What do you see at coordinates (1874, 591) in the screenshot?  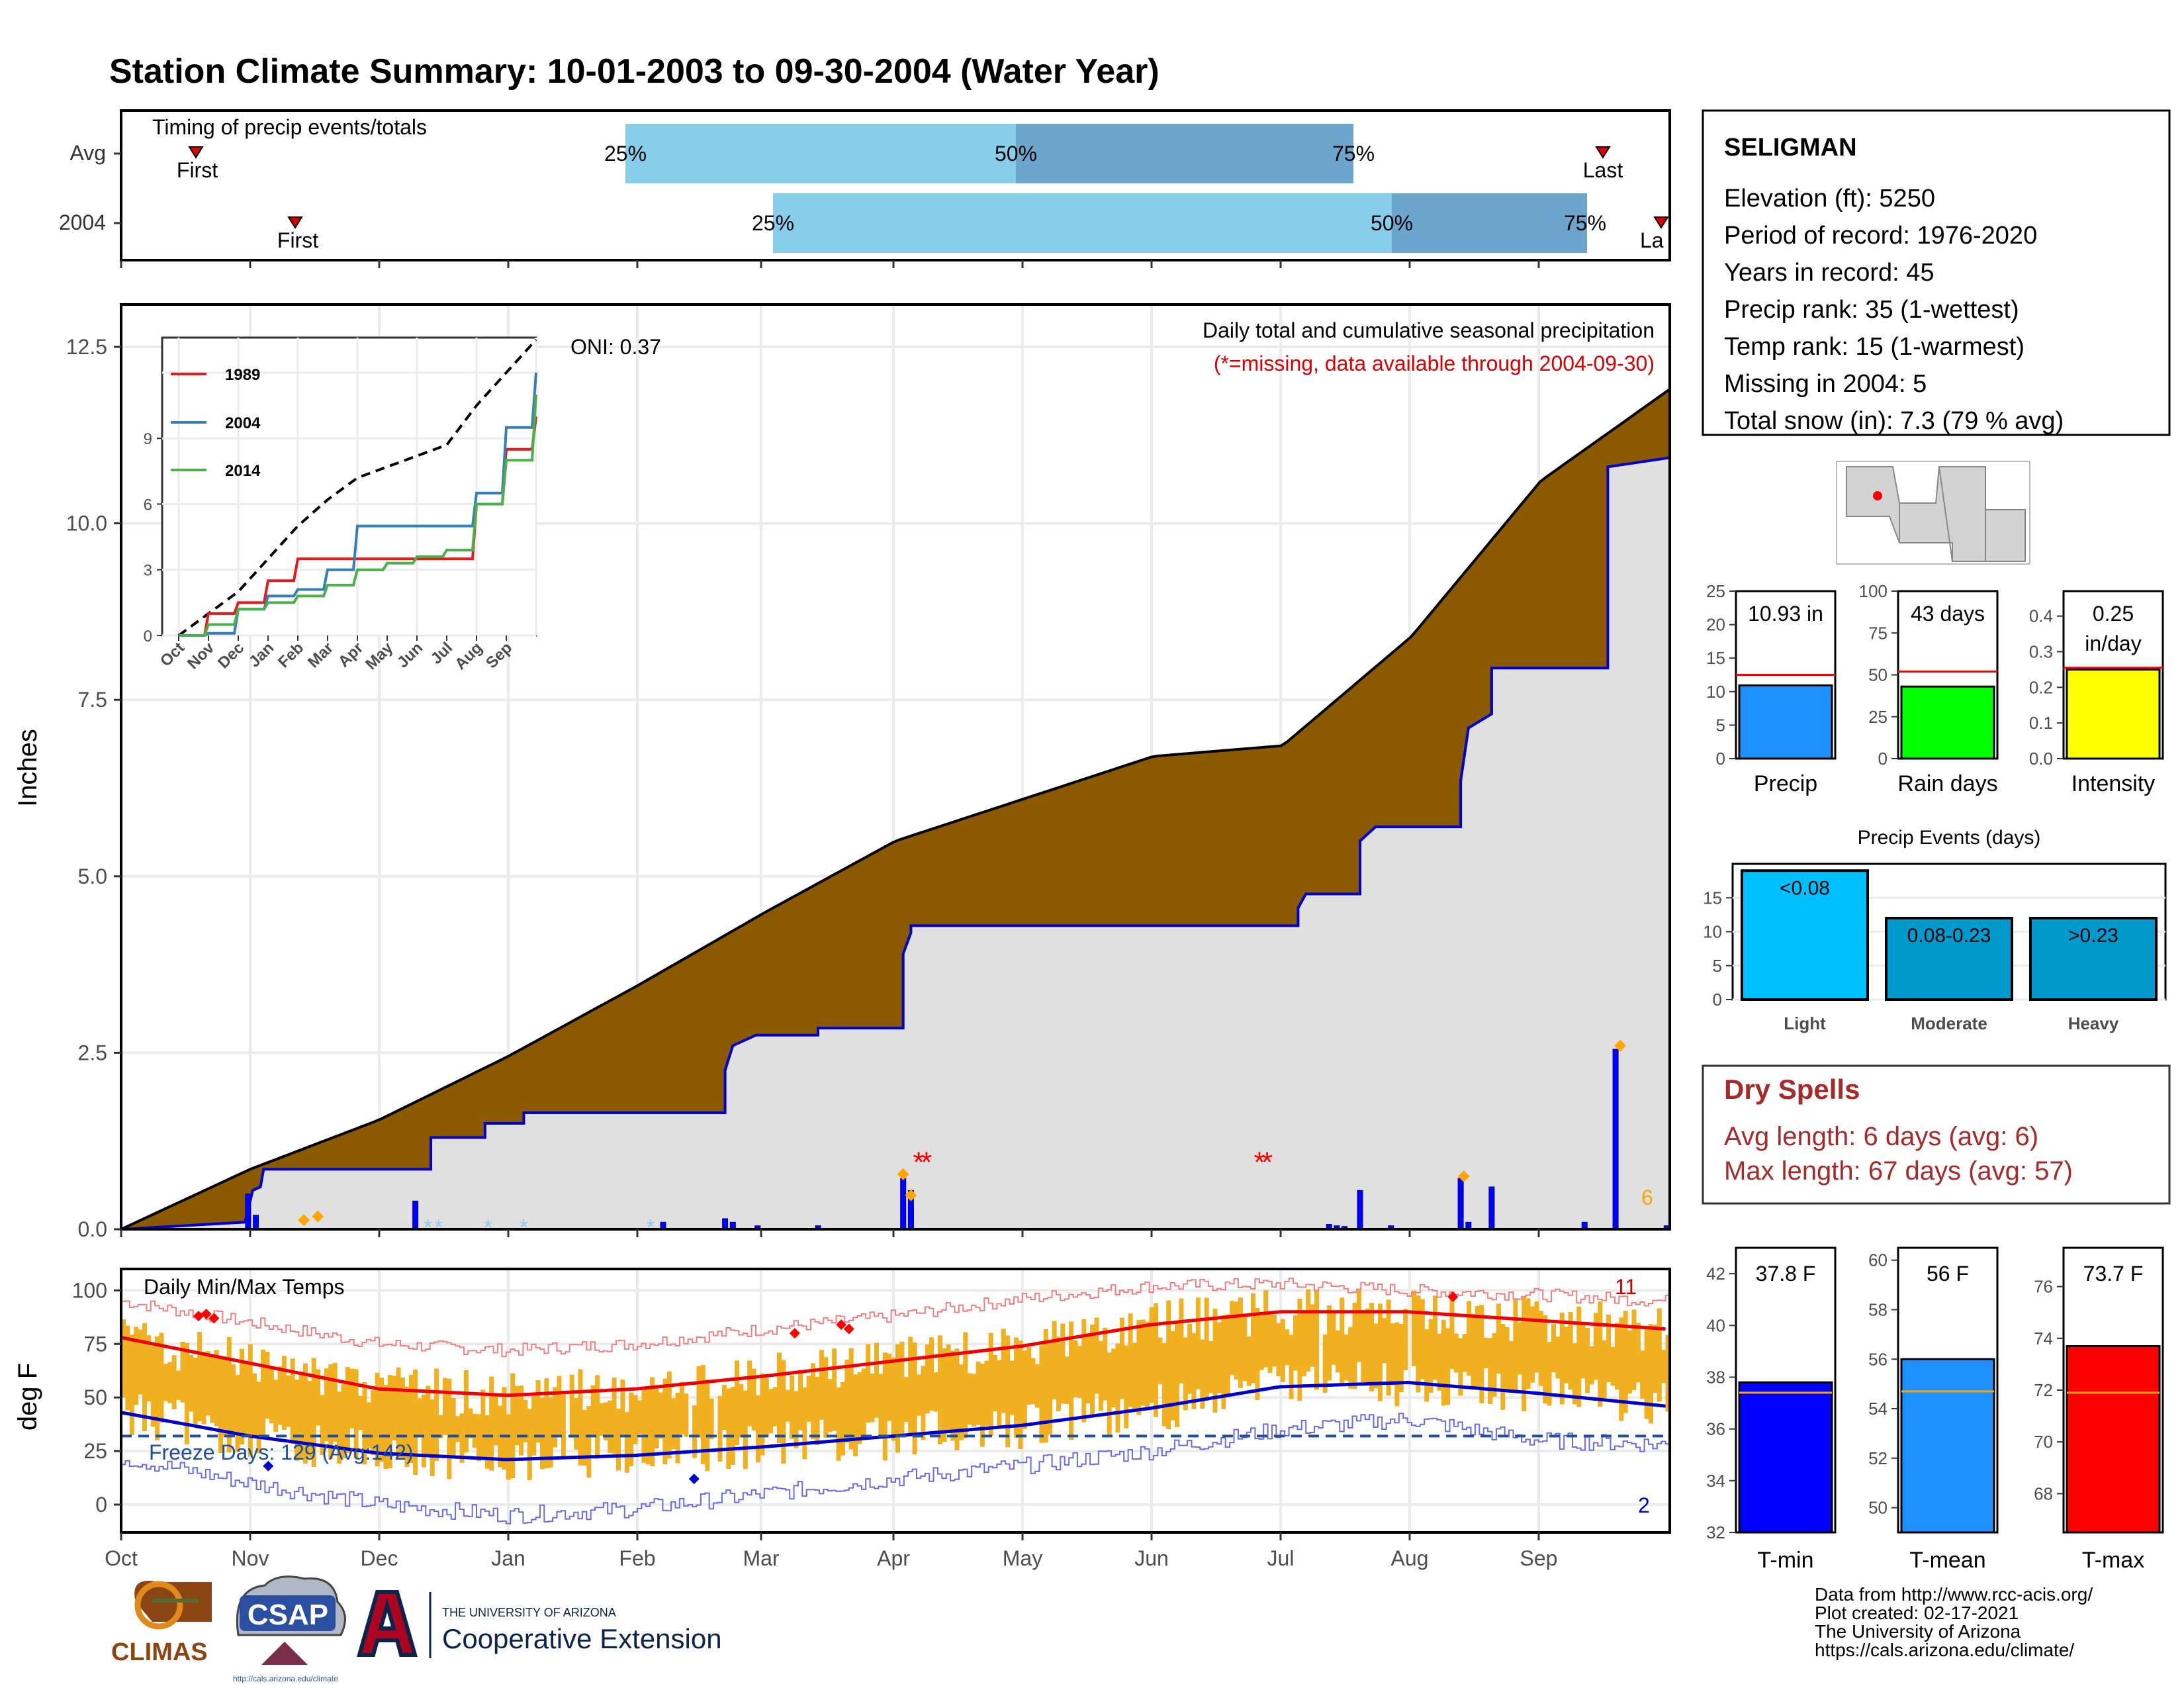 I see `summary-y-tick-label: 100` at bounding box center [1874, 591].